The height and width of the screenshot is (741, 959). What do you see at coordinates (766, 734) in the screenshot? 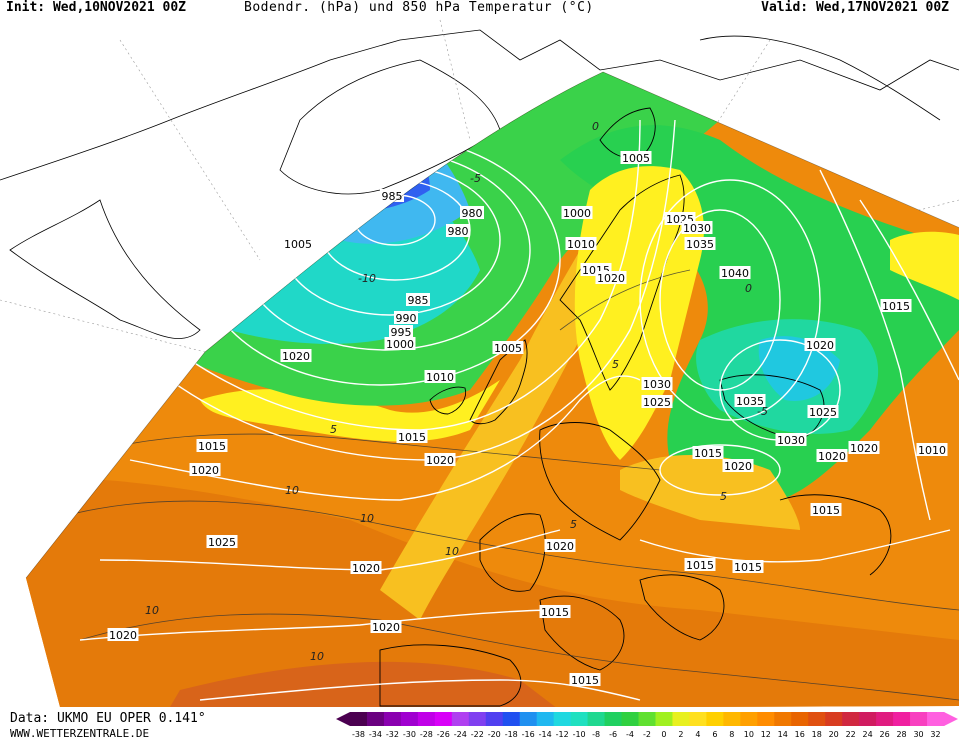
I see `scale-tick-label: 12` at bounding box center [766, 734].